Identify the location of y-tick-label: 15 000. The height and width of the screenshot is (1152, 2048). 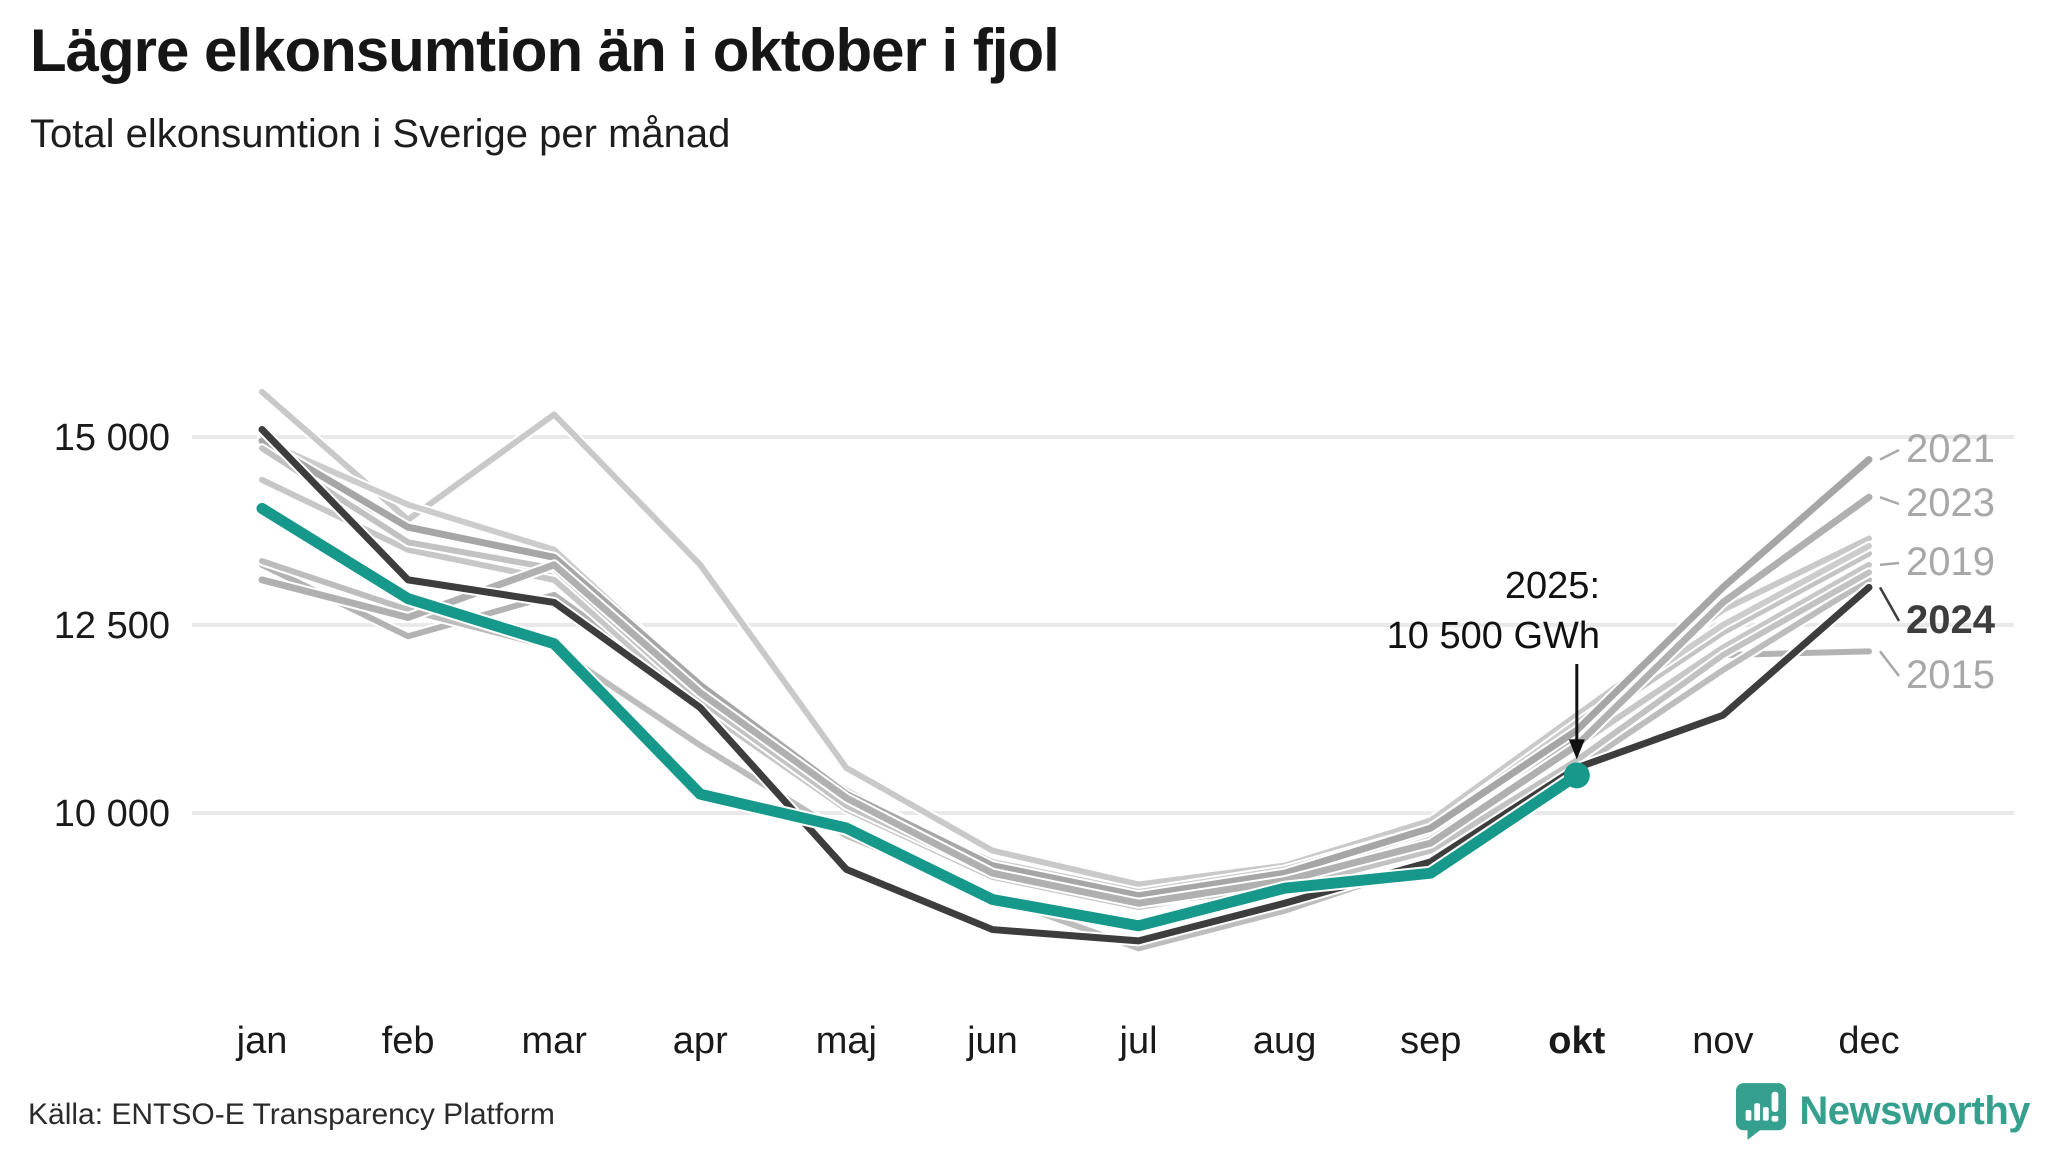
(112, 438).